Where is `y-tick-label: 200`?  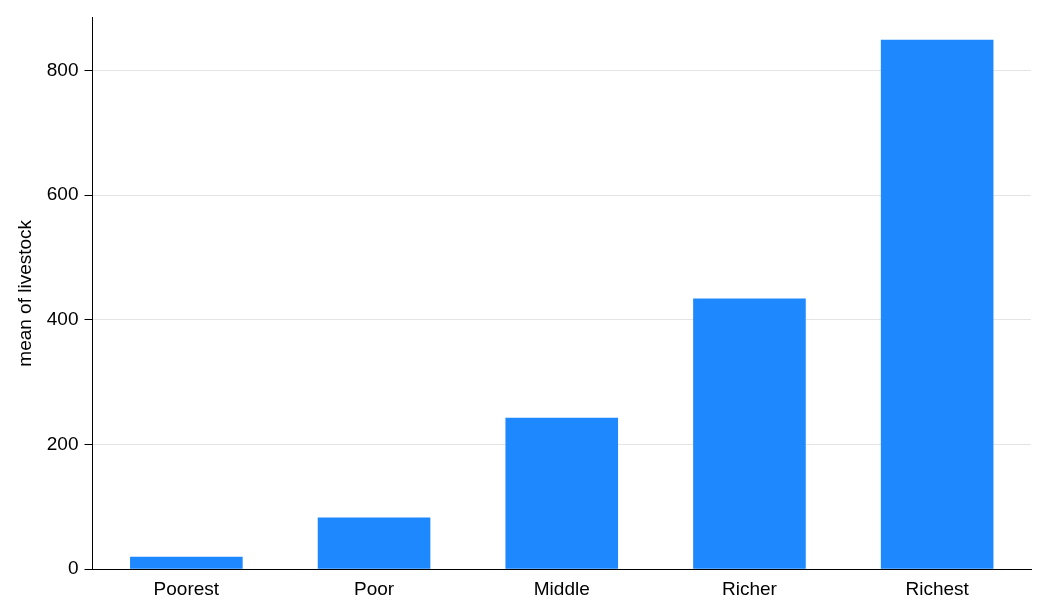 y-tick-label: 200 is located at coordinates (62, 443).